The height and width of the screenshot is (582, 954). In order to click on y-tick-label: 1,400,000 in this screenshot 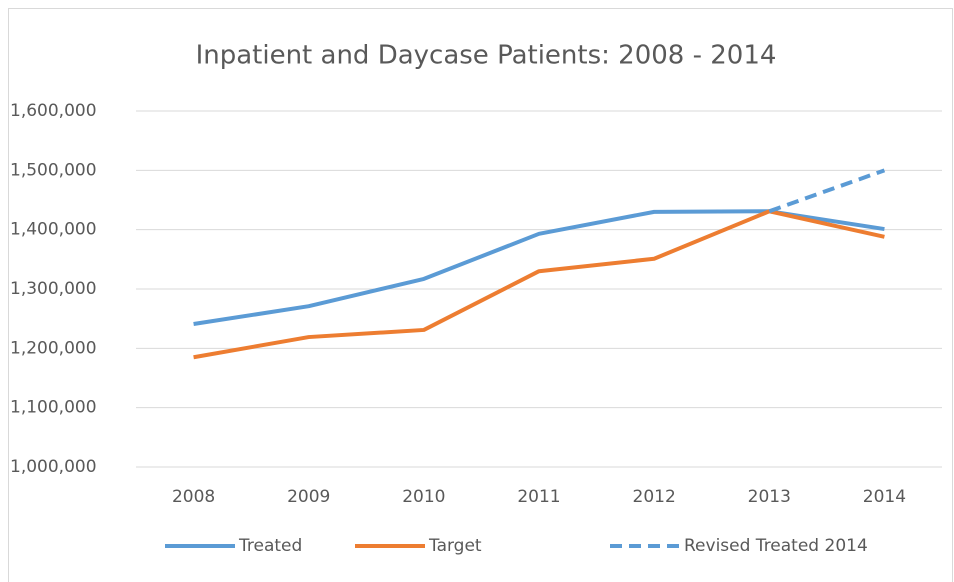, I will do `click(53, 230)`.